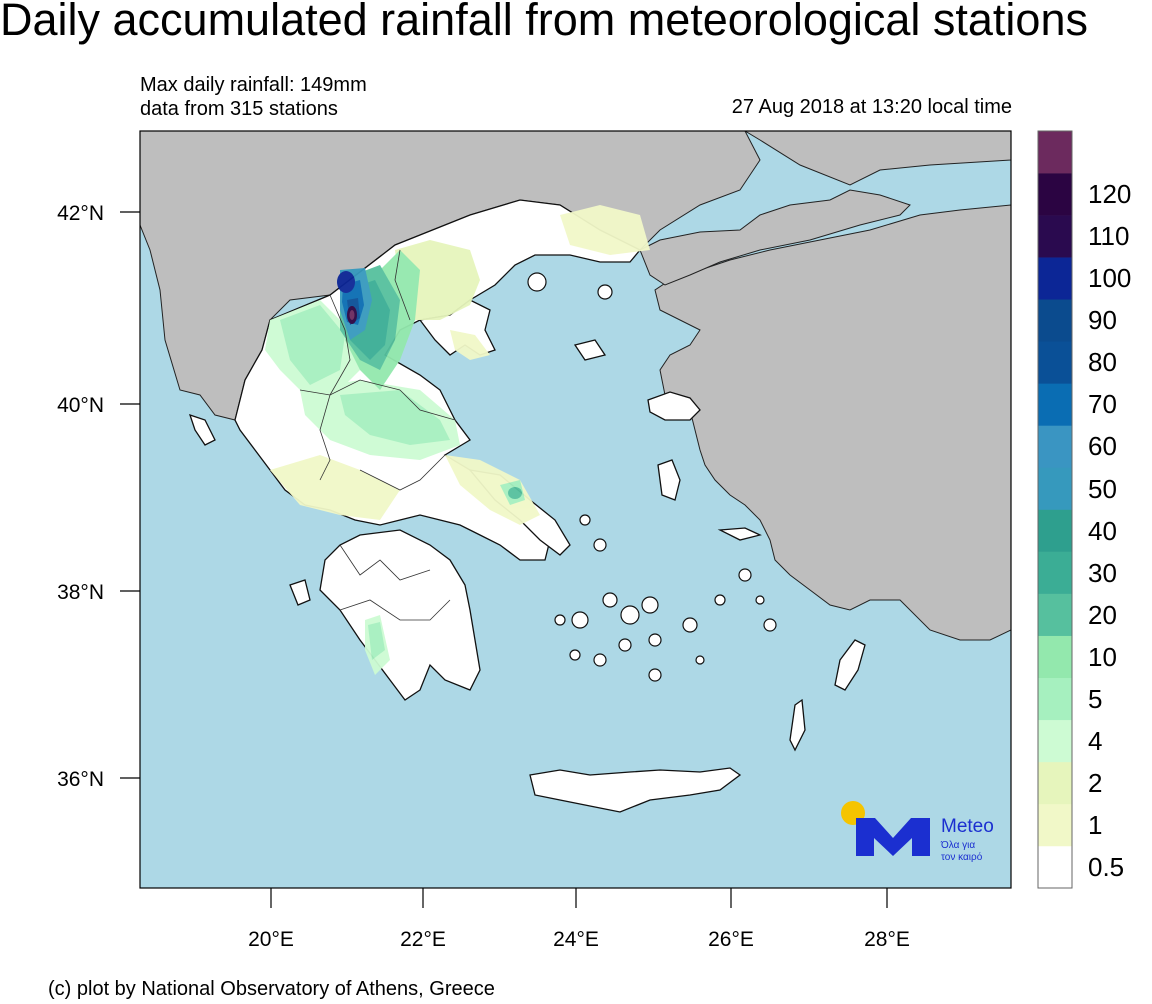 Image resolution: width=1152 pixels, height=1004 pixels. Describe the element at coordinates (775, 237) in the screenshot. I see `thrace-land` at that location.